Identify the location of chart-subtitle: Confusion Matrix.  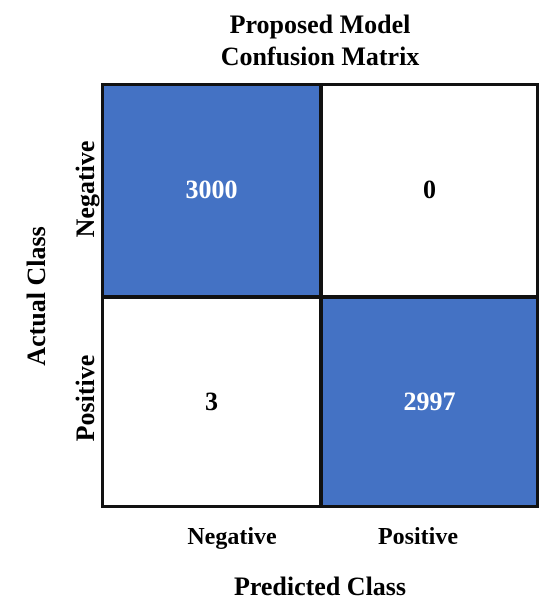
(320, 56).